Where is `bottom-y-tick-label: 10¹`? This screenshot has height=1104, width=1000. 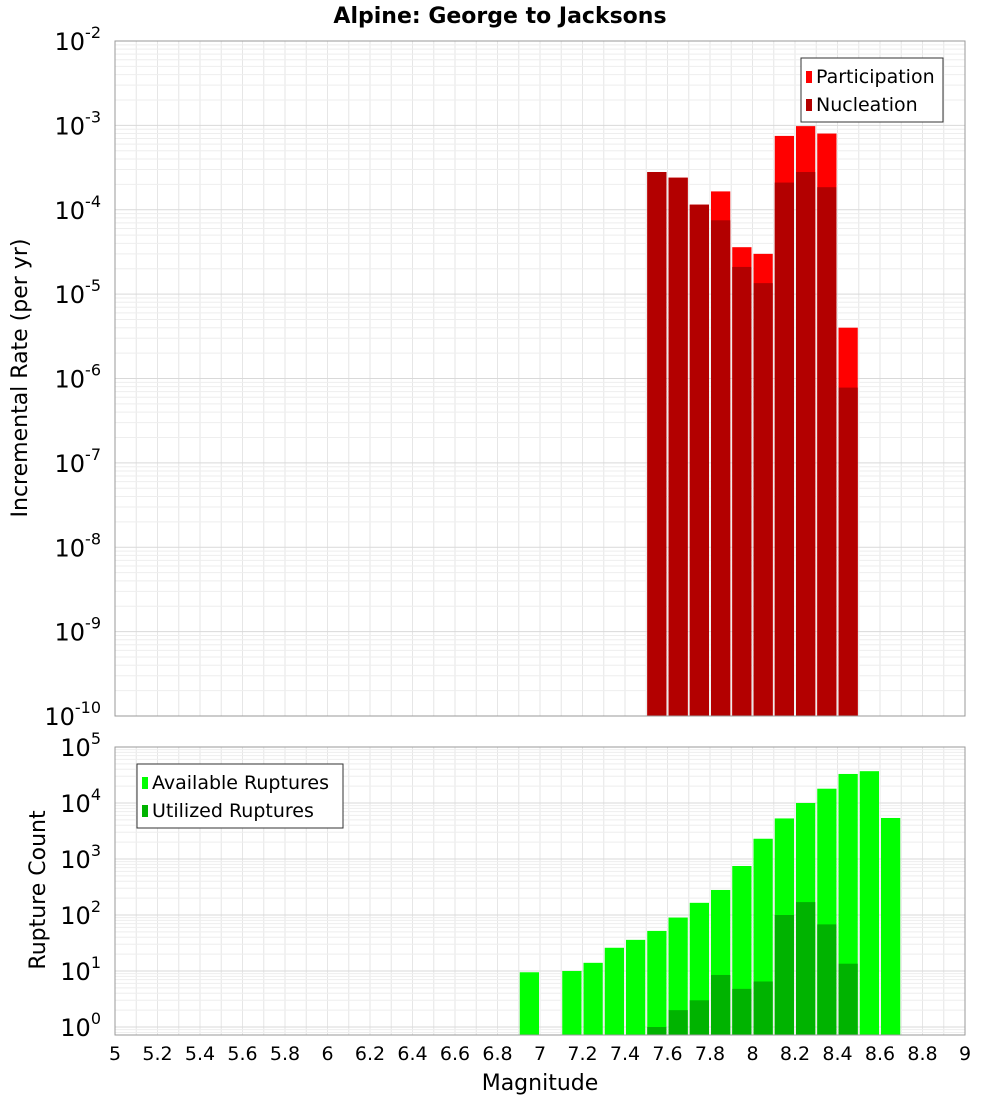
bottom-y-tick-label: 10¹ is located at coordinates (80, 969).